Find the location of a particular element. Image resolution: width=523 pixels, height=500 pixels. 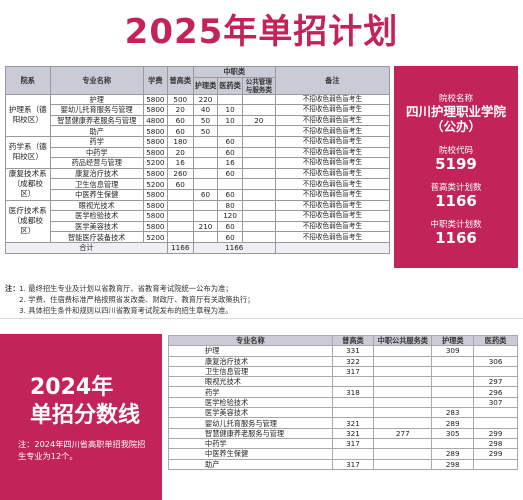

zhongzhi-plan-label: 中职类计划数 is located at coordinates (456, 225).